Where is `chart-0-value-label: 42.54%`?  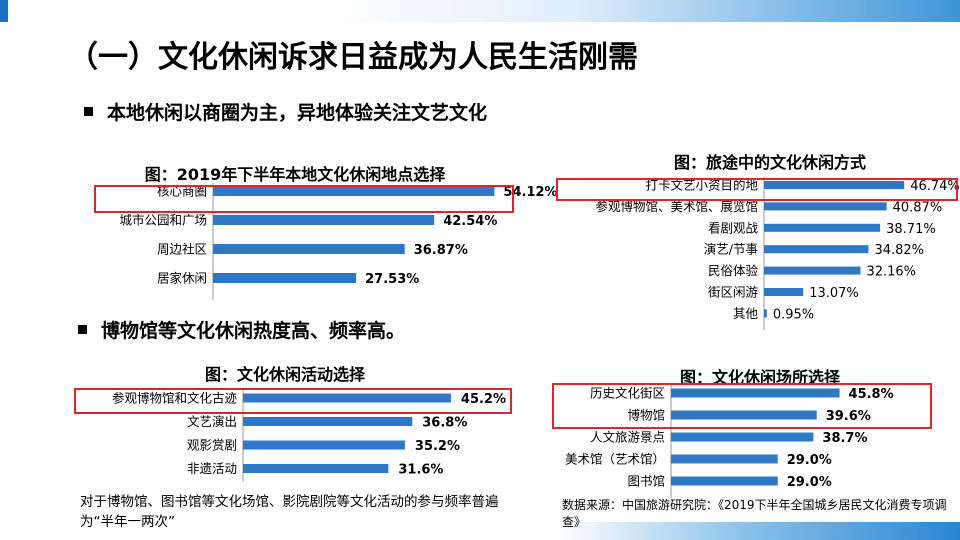 chart-0-value-label: 42.54% is located at coordinates (470, 221).